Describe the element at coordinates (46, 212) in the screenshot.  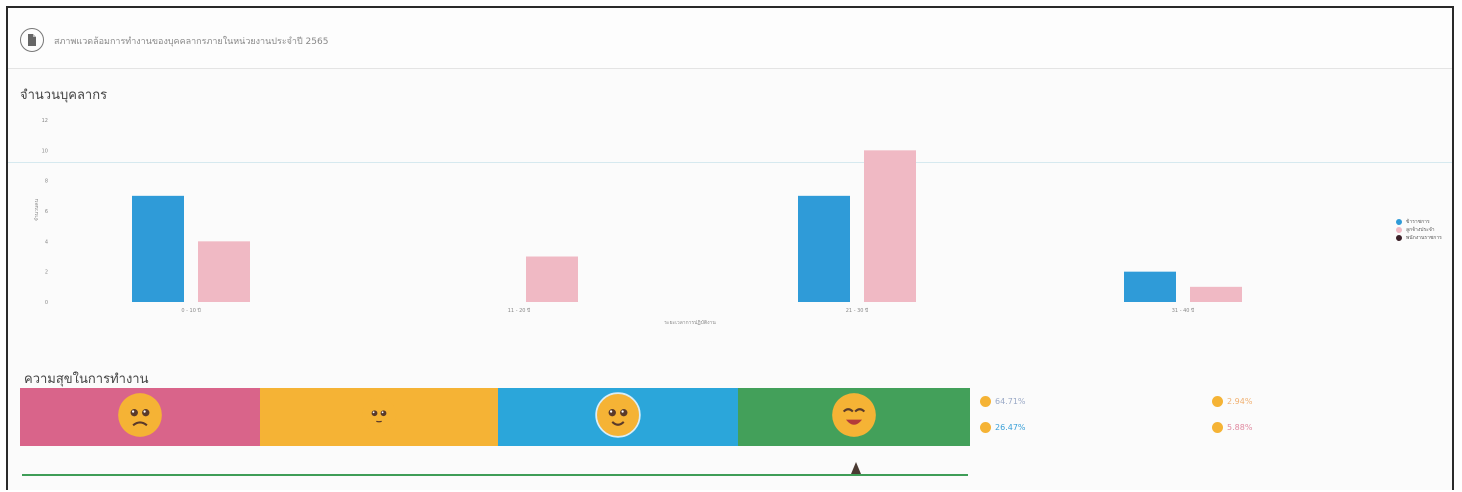
I see `y-tick-label: 6` at that location.